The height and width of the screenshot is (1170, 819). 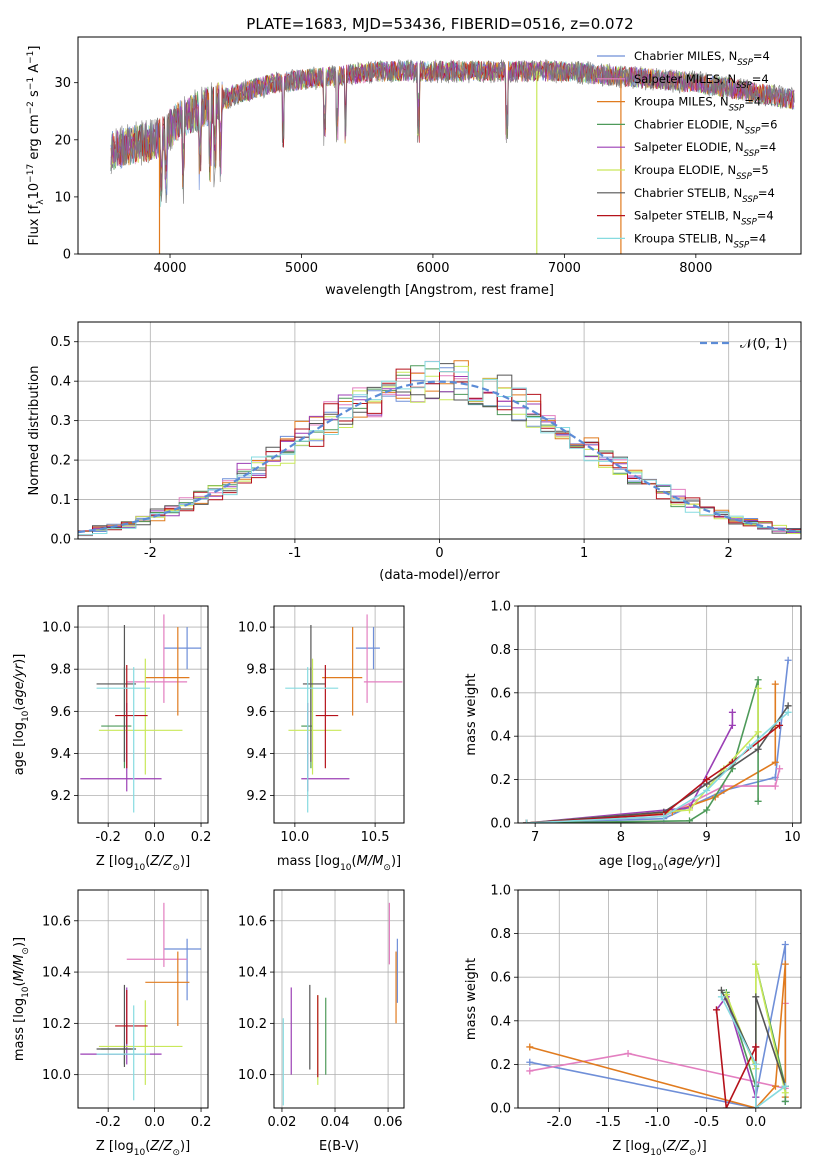 I want to click on histogram-salpeter-stelib, so click(x=439, y=453).